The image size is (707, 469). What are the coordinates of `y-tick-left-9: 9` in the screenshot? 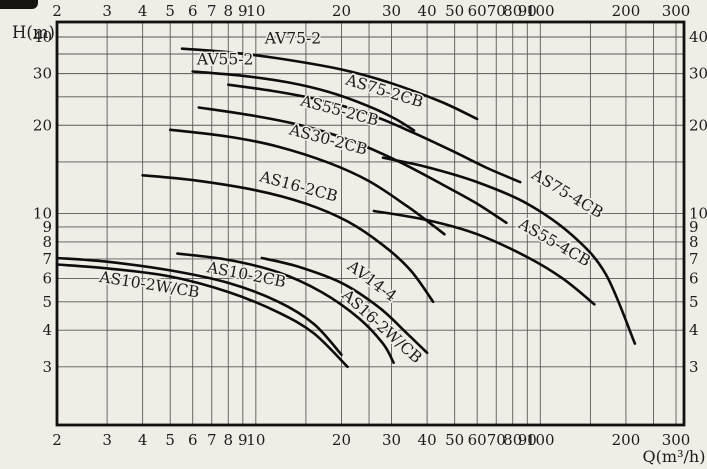 It's located at (47, 227).